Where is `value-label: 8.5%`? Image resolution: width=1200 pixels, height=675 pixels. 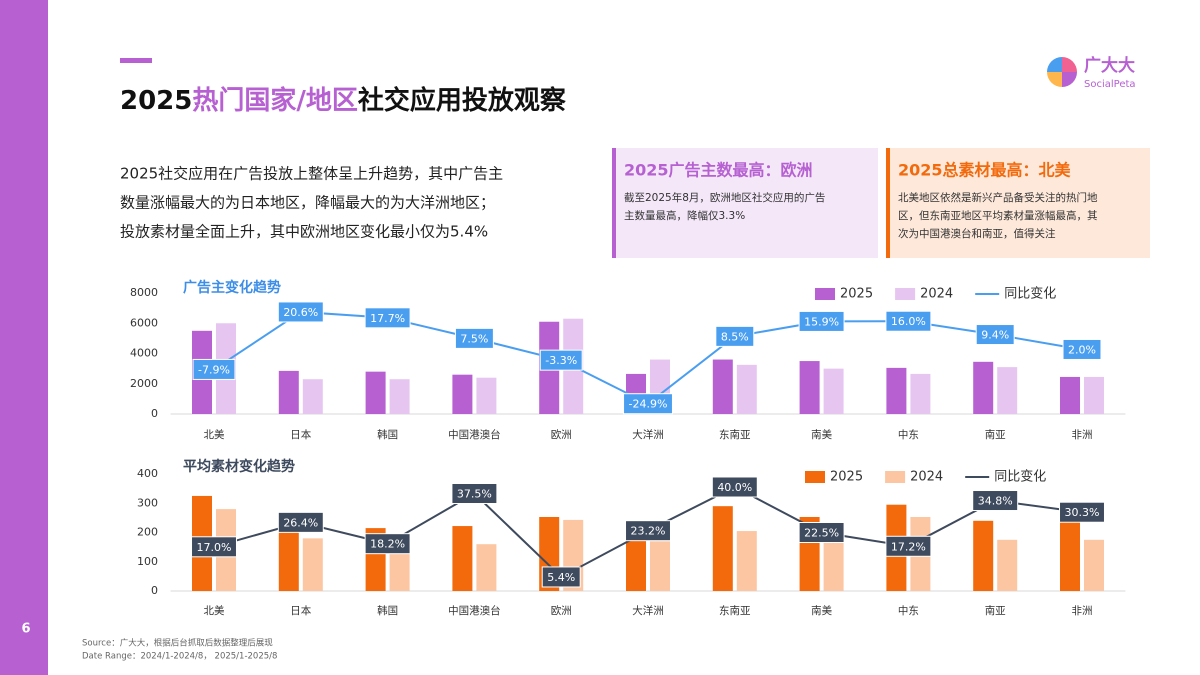 value-label: 8.5% is located at coordinates (735, 336).